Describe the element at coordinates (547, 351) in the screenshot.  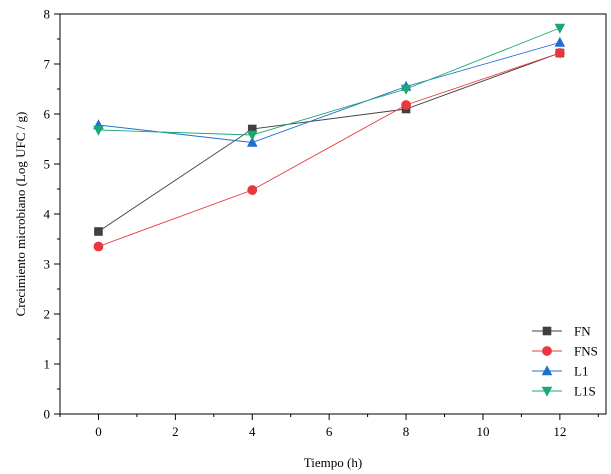
I see `legend-marker-fns` at that location.